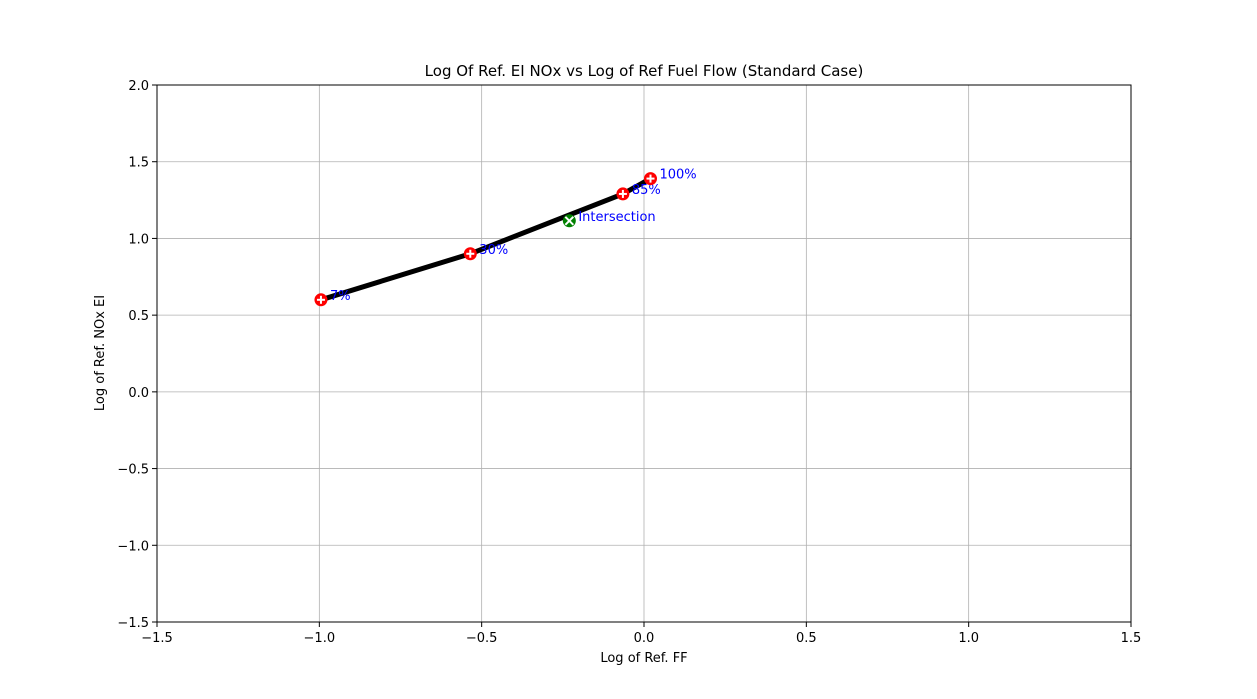  What do you see at coordinates (138, 163) in the screenshot?
I see `y-tick-label: 1.5` at bounding box center [138, 163].